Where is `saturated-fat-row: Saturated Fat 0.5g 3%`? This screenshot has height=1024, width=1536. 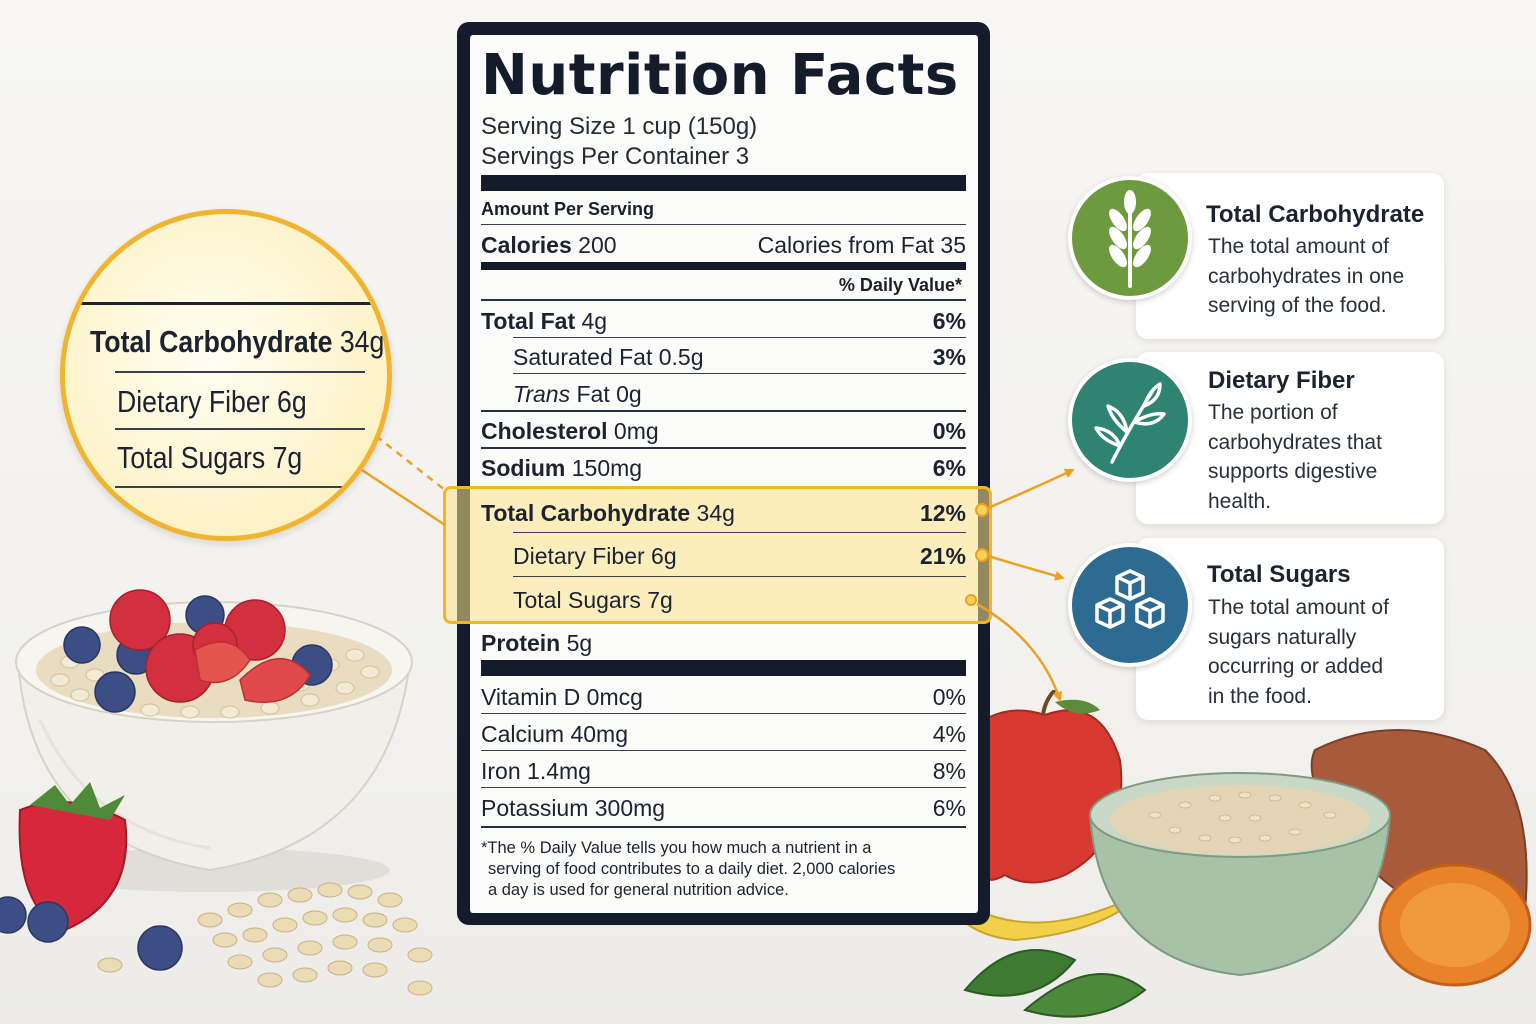 saturated-fat-row: Saturated Fat 0.5g 3% is located at coordinates (723, 357).